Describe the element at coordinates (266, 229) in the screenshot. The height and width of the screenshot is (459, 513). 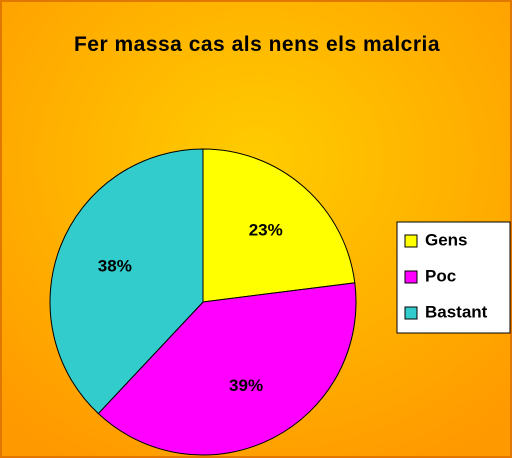
I see `data-label: 23%` at that location.